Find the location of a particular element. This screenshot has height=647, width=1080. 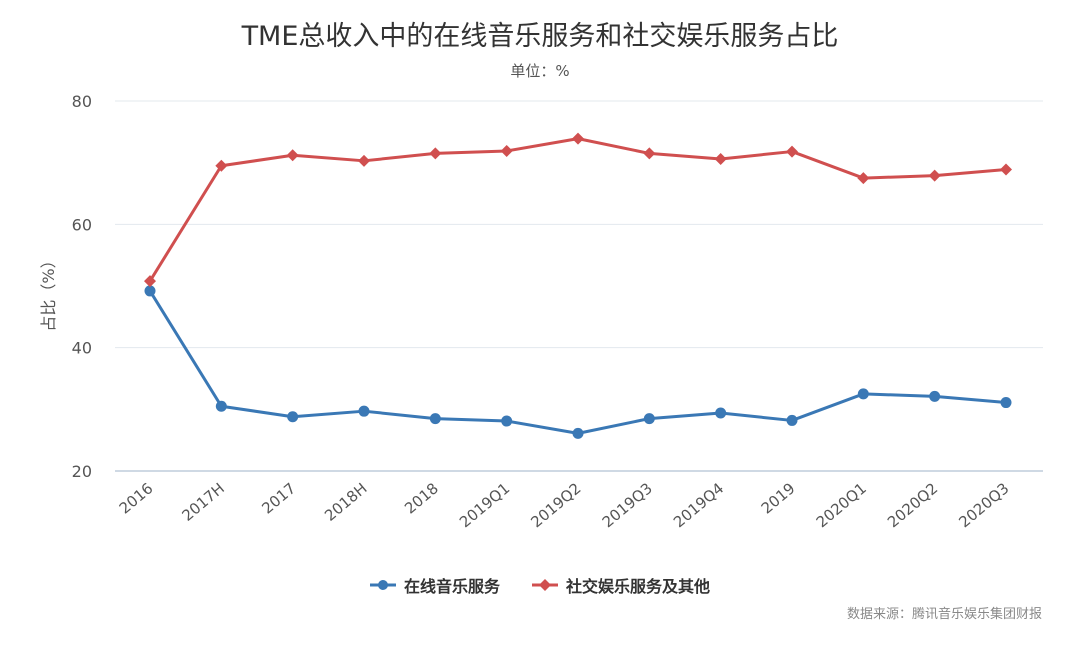

legend-item-online-music: 在线音乐服务 is located at coordinates (434, 585).